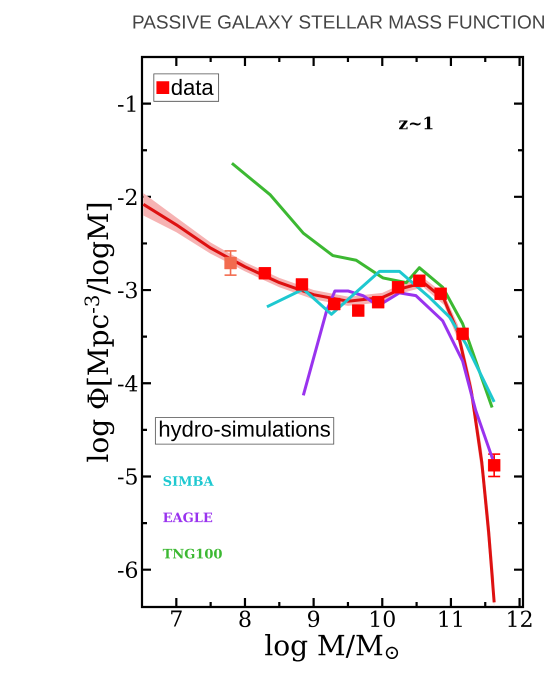 This screenshot has height=695, width=553. Describe the element at coordinates (187, 517) in the screenshot. I see `text: EAGLE` at that location.